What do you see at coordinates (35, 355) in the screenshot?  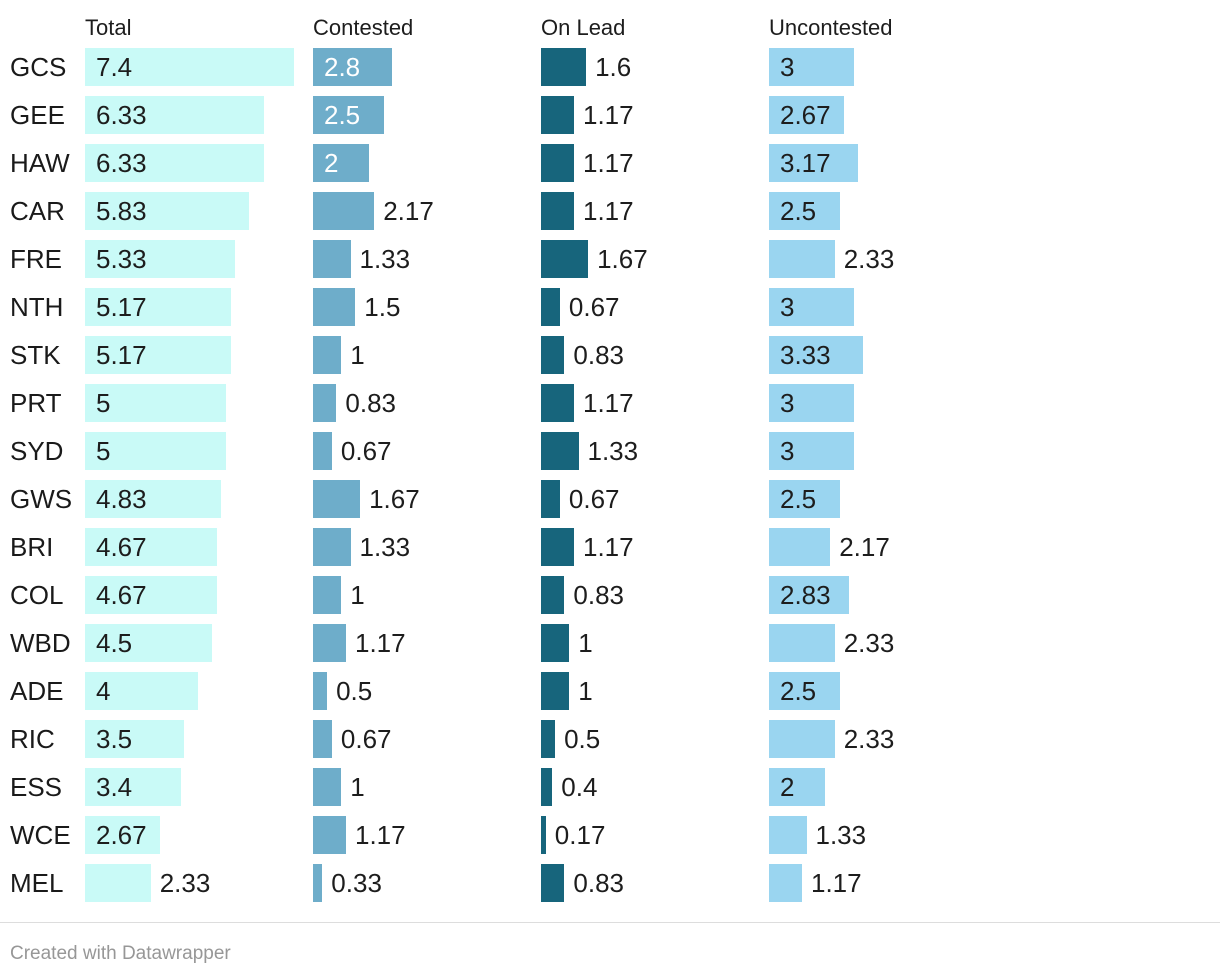 I see `row-label: STK` at bounding box center [35, 355].